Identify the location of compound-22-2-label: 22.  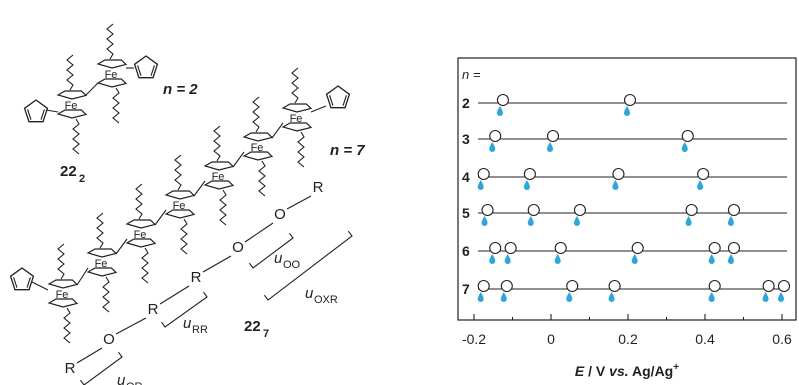
(68, 171).